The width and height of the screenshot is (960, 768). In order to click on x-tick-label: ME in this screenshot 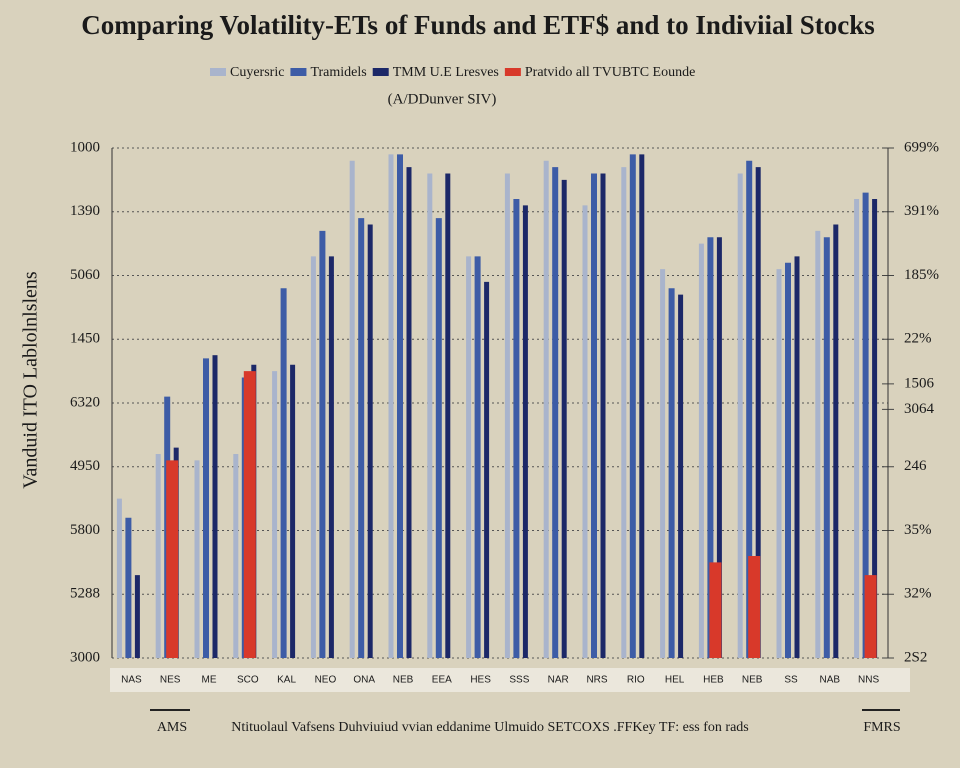, I will do `click(209, 680)`.